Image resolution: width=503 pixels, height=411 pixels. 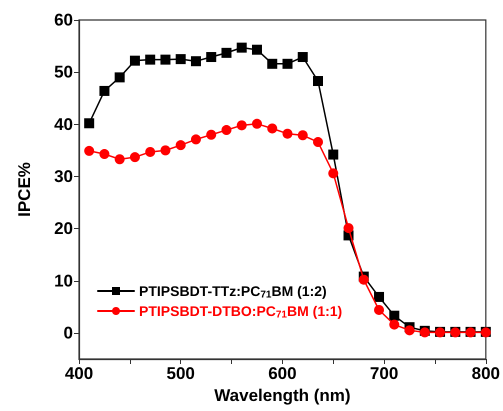 I want to click on y-tick-label: 40, so click(x=63, y=124).